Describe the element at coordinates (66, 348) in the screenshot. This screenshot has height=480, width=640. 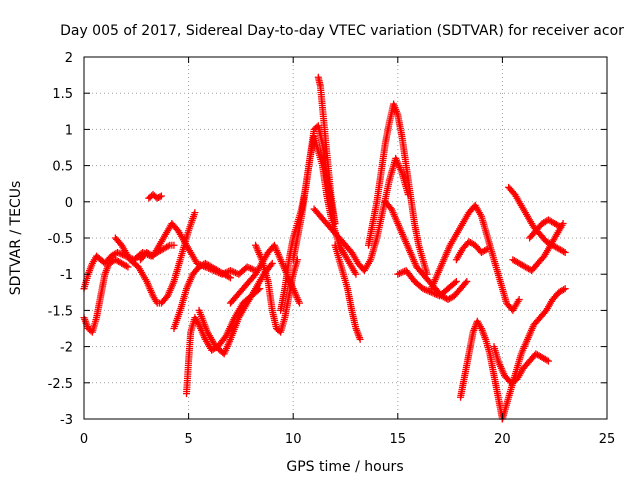
I see `y-tick-label: -2` at that location.